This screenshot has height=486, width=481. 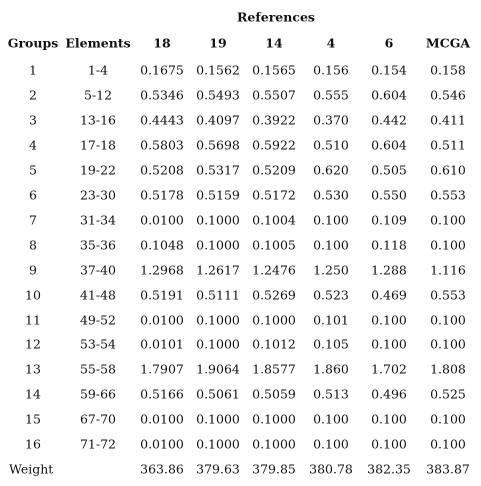 I want to click on table-cell: 5-12, so click(x=98, y=95).